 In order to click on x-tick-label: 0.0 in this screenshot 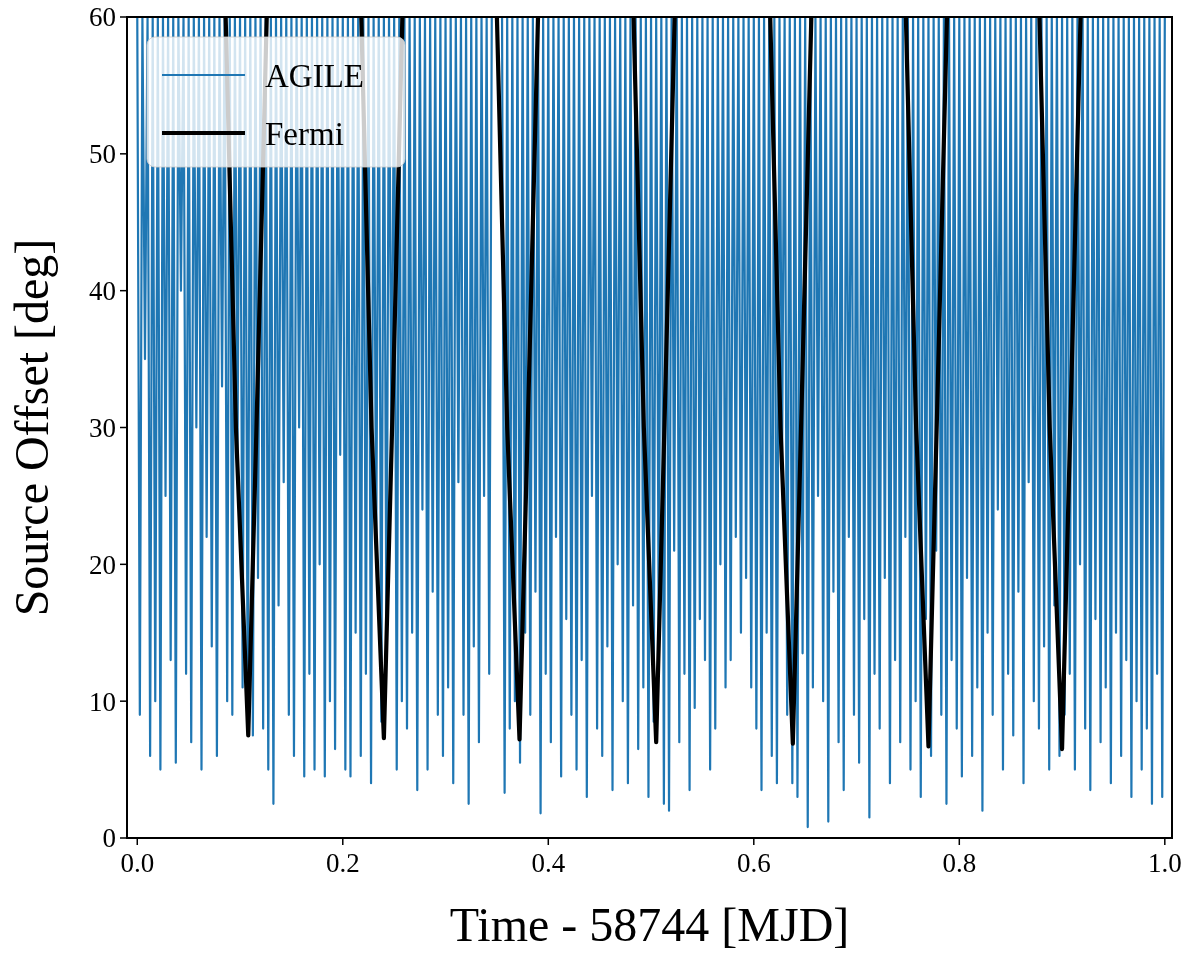, I will do `click(137, 863)`.